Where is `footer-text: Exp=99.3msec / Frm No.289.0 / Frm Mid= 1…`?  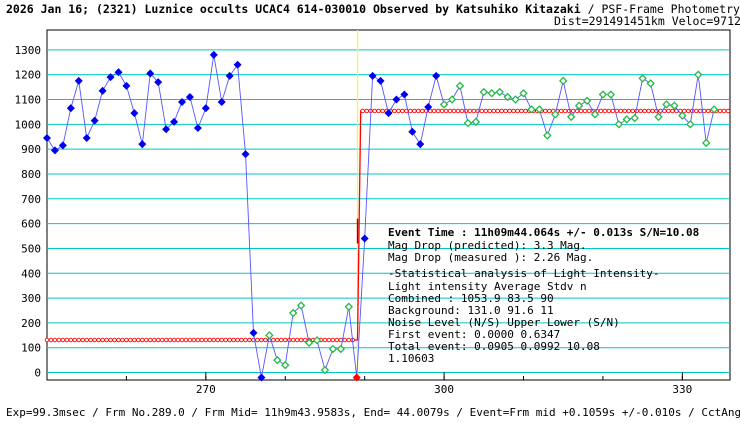 footer-text: Exp=99.3msec / Frm No.289.0 / Frm Mid= 1… is located at coordinates (373, 412).